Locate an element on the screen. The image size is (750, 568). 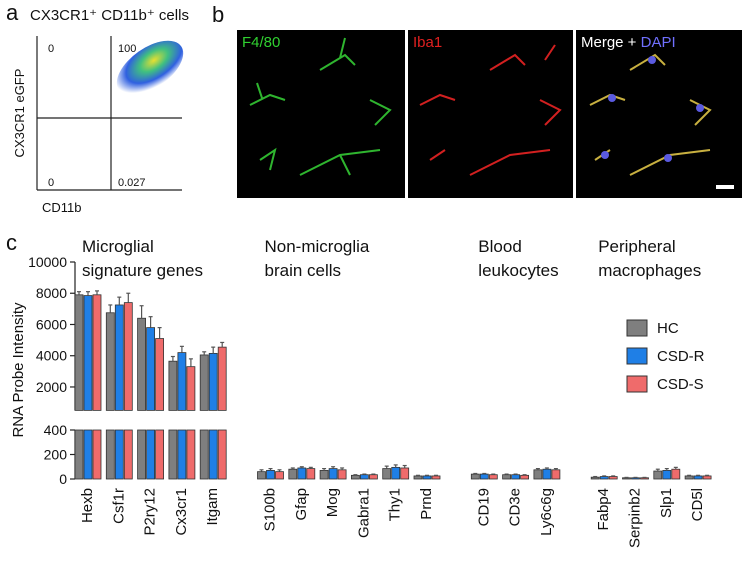
group-label: leukocytes is located at coordinates (518, 270).